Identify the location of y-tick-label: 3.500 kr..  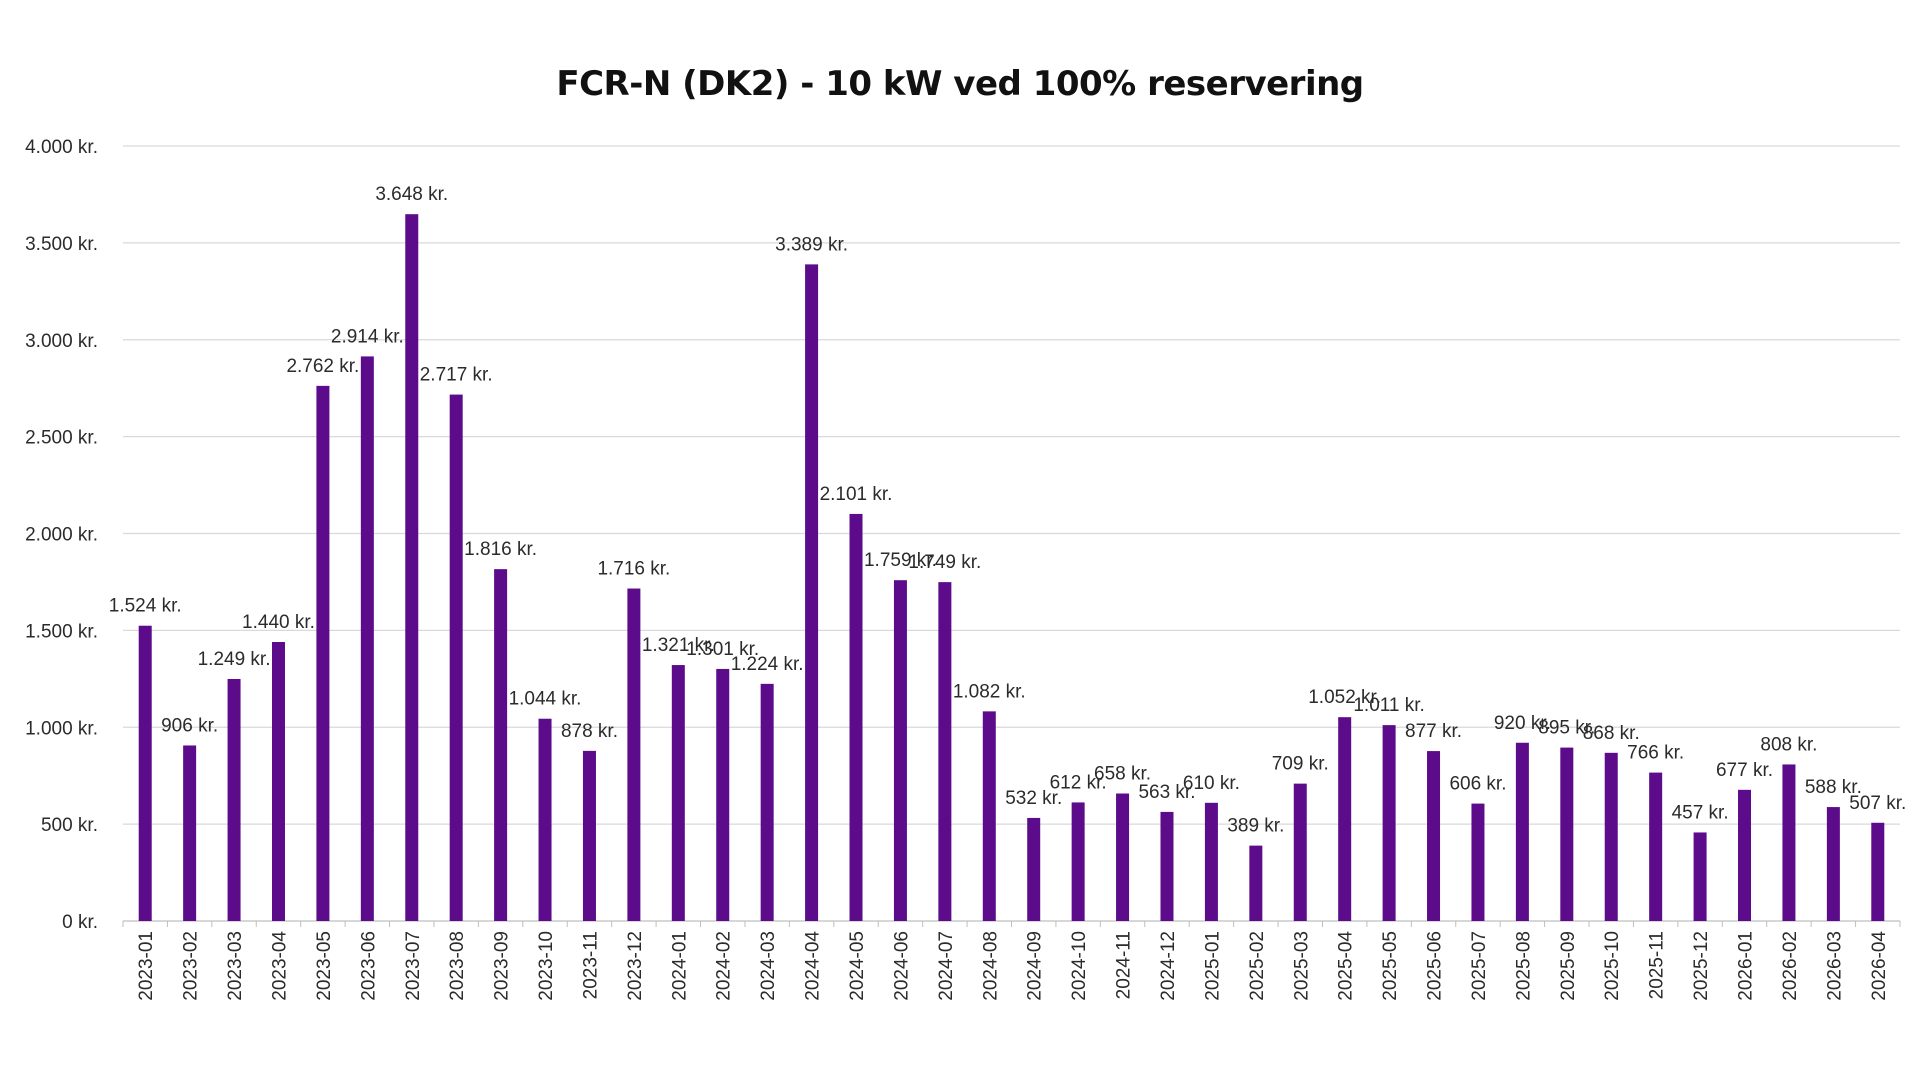
(61, 244).